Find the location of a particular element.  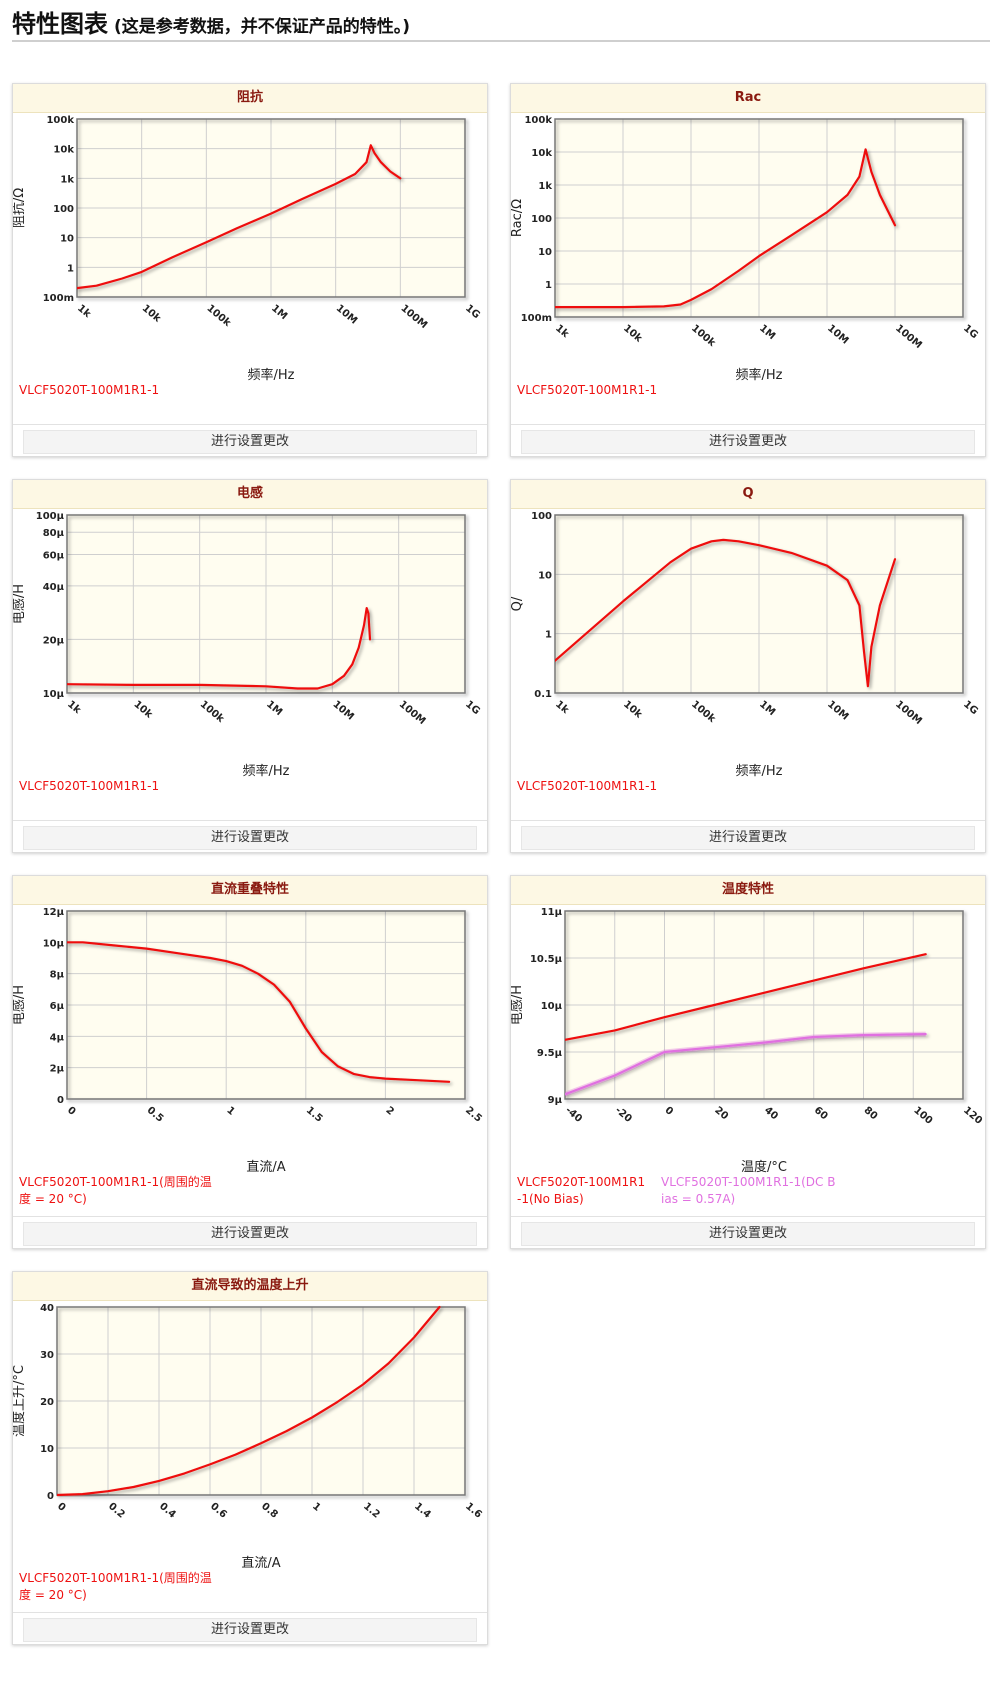

x-tick-label: 80 is located at coordinates (871, 1113).